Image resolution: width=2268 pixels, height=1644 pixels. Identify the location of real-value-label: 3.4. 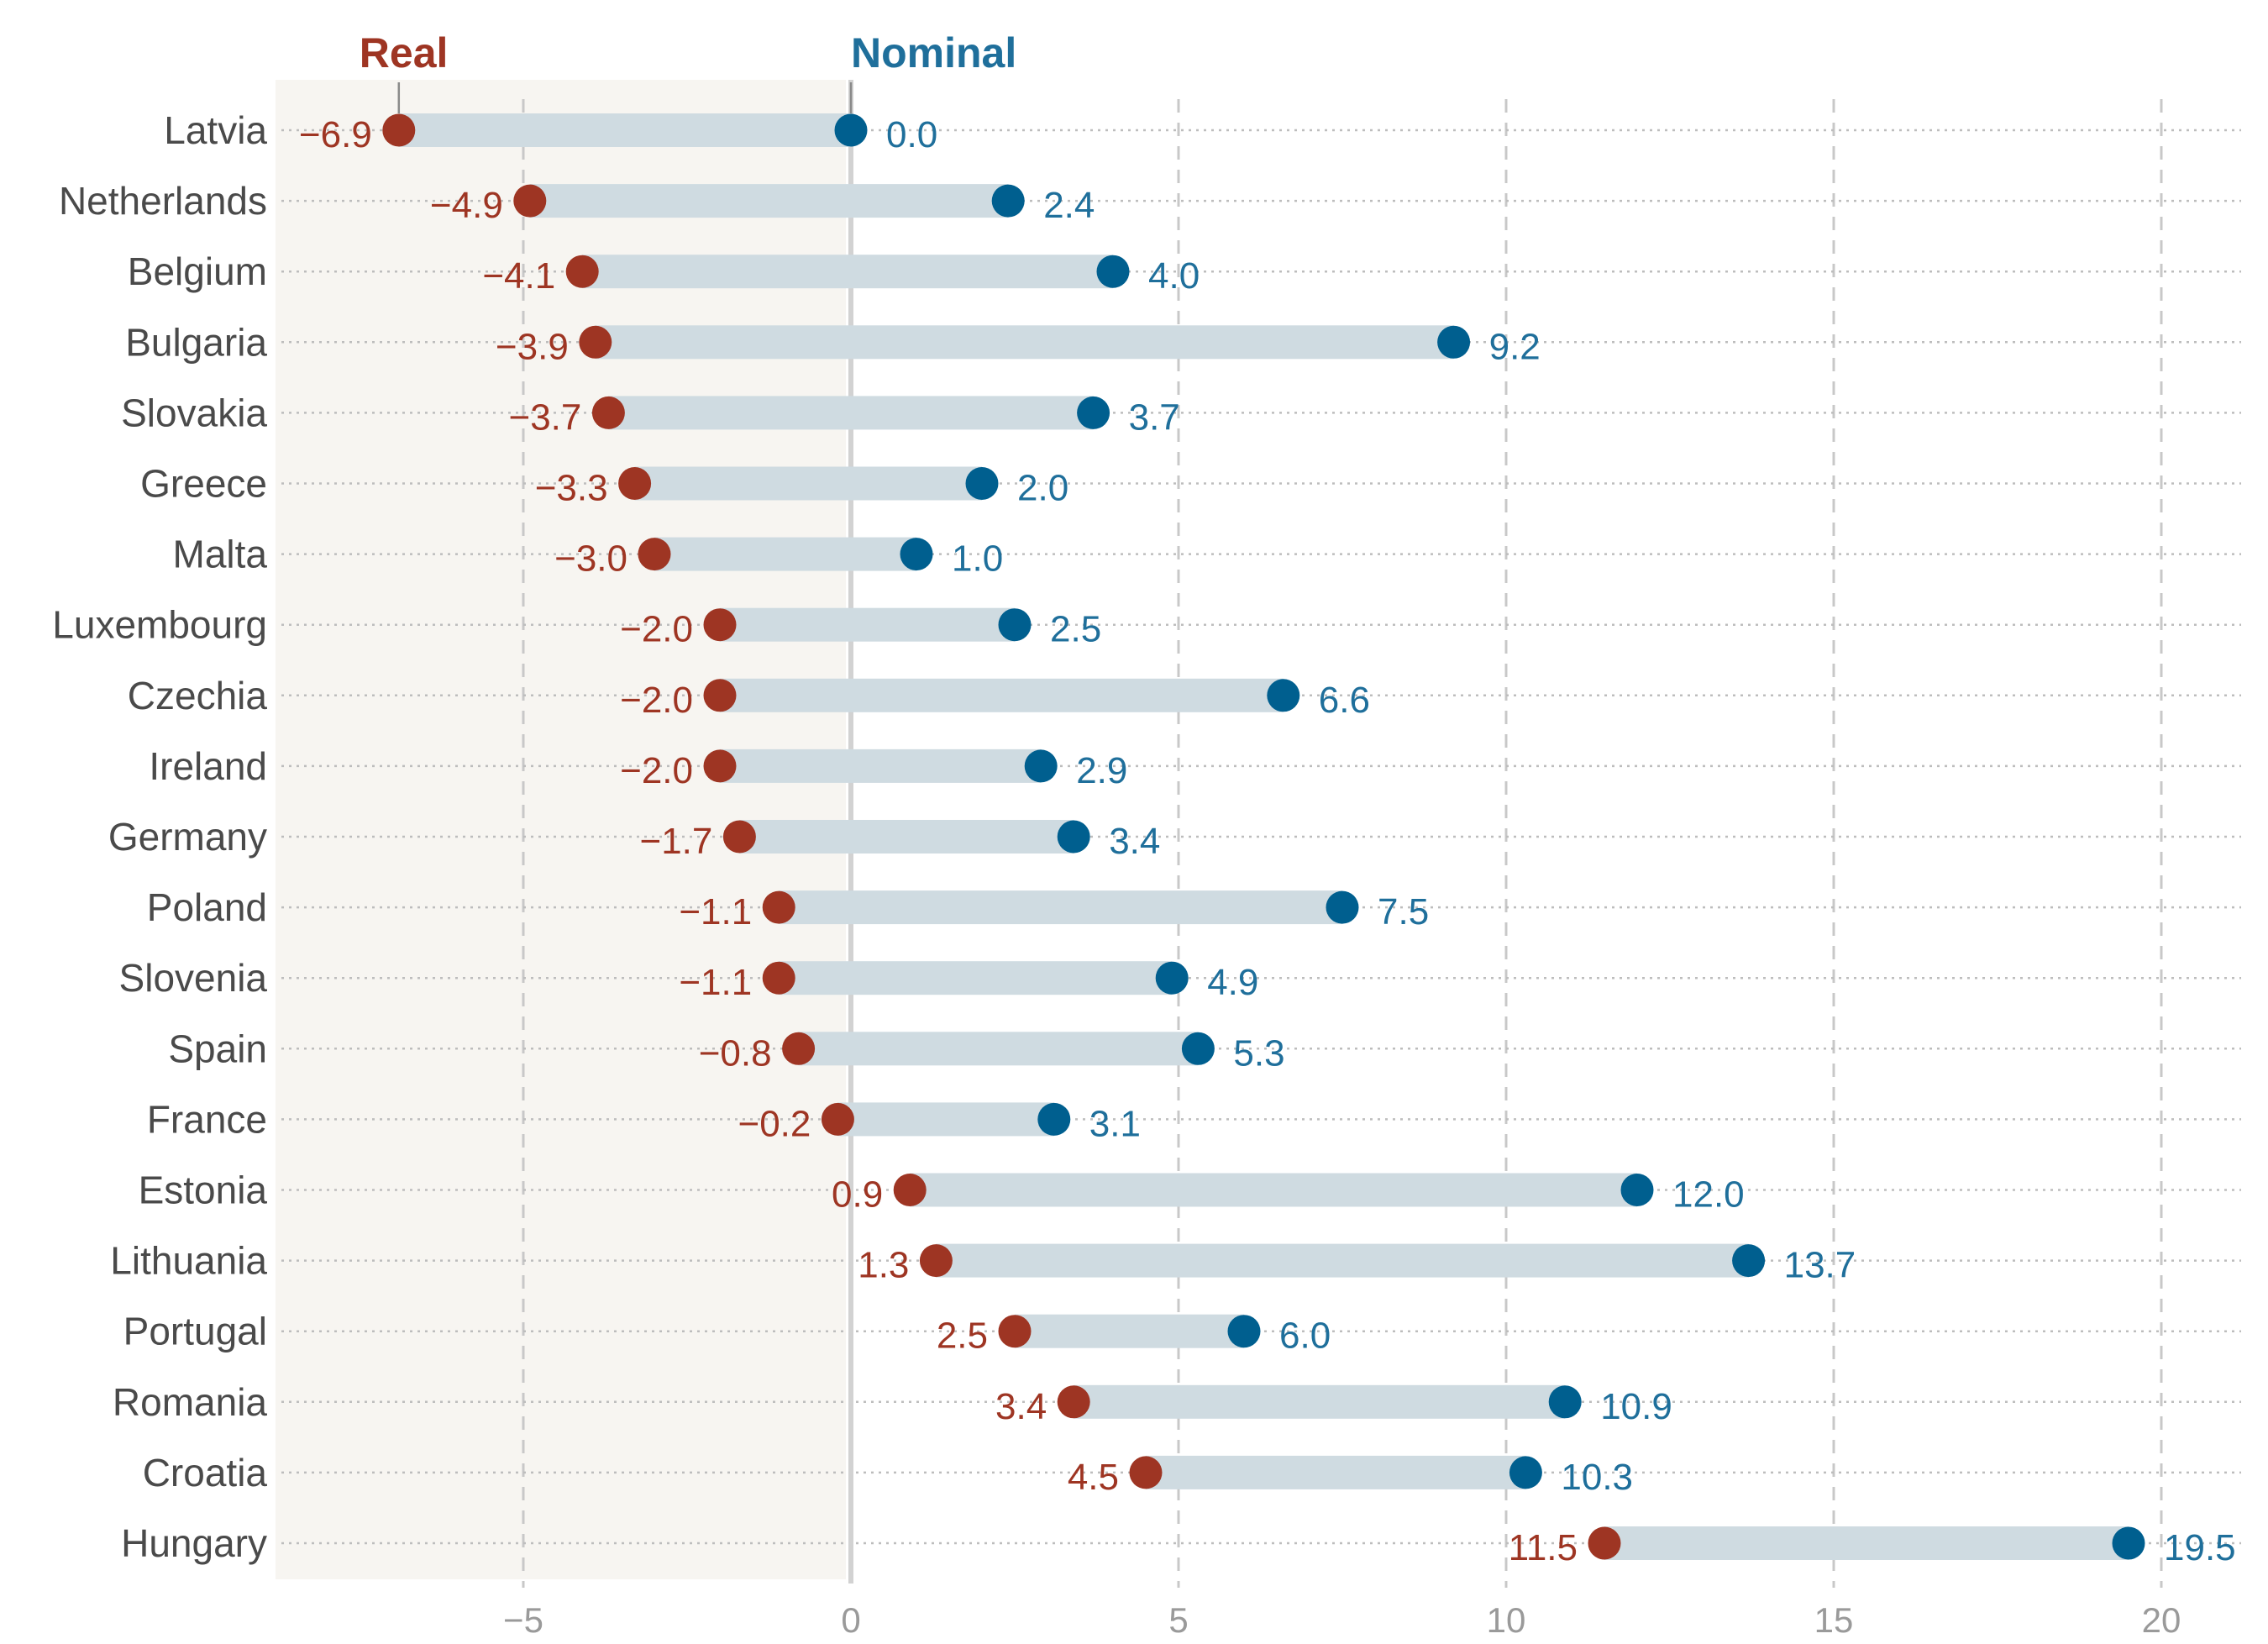
(1021, 1406).